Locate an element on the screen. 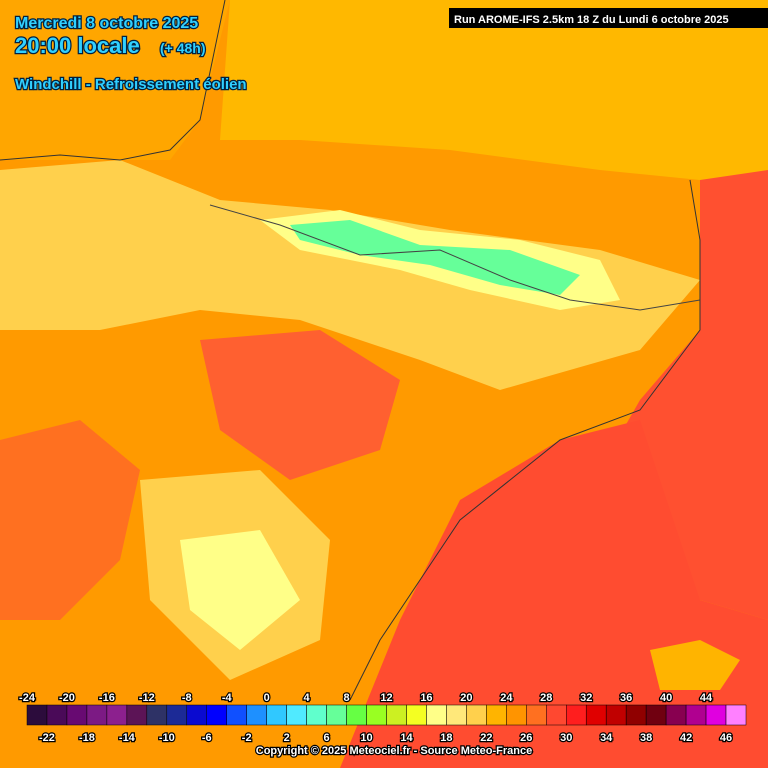 This screenshot has width=768, height=768. legend-label: 34 is located at coordinates (606, 738).